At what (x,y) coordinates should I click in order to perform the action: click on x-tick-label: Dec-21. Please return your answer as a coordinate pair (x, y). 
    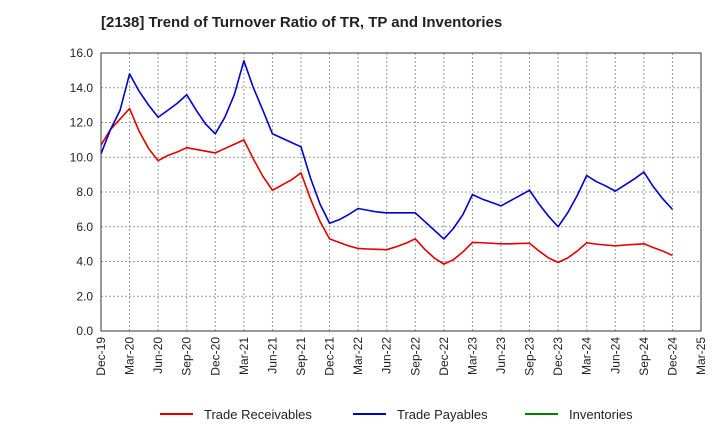
    Looking at the image, I should click on (330, 356).